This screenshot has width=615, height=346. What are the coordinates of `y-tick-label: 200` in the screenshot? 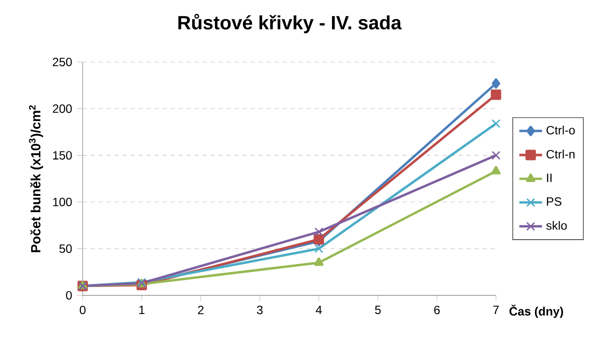 It's located at (62, 108).